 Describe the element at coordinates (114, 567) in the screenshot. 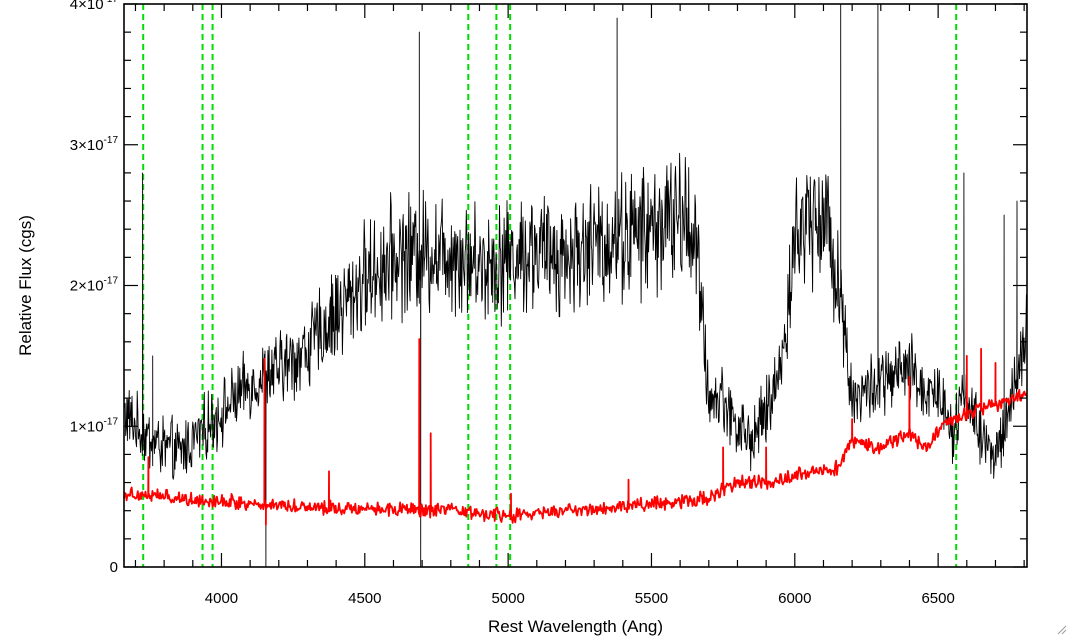

I see `y-tick-label: 0` at that location.